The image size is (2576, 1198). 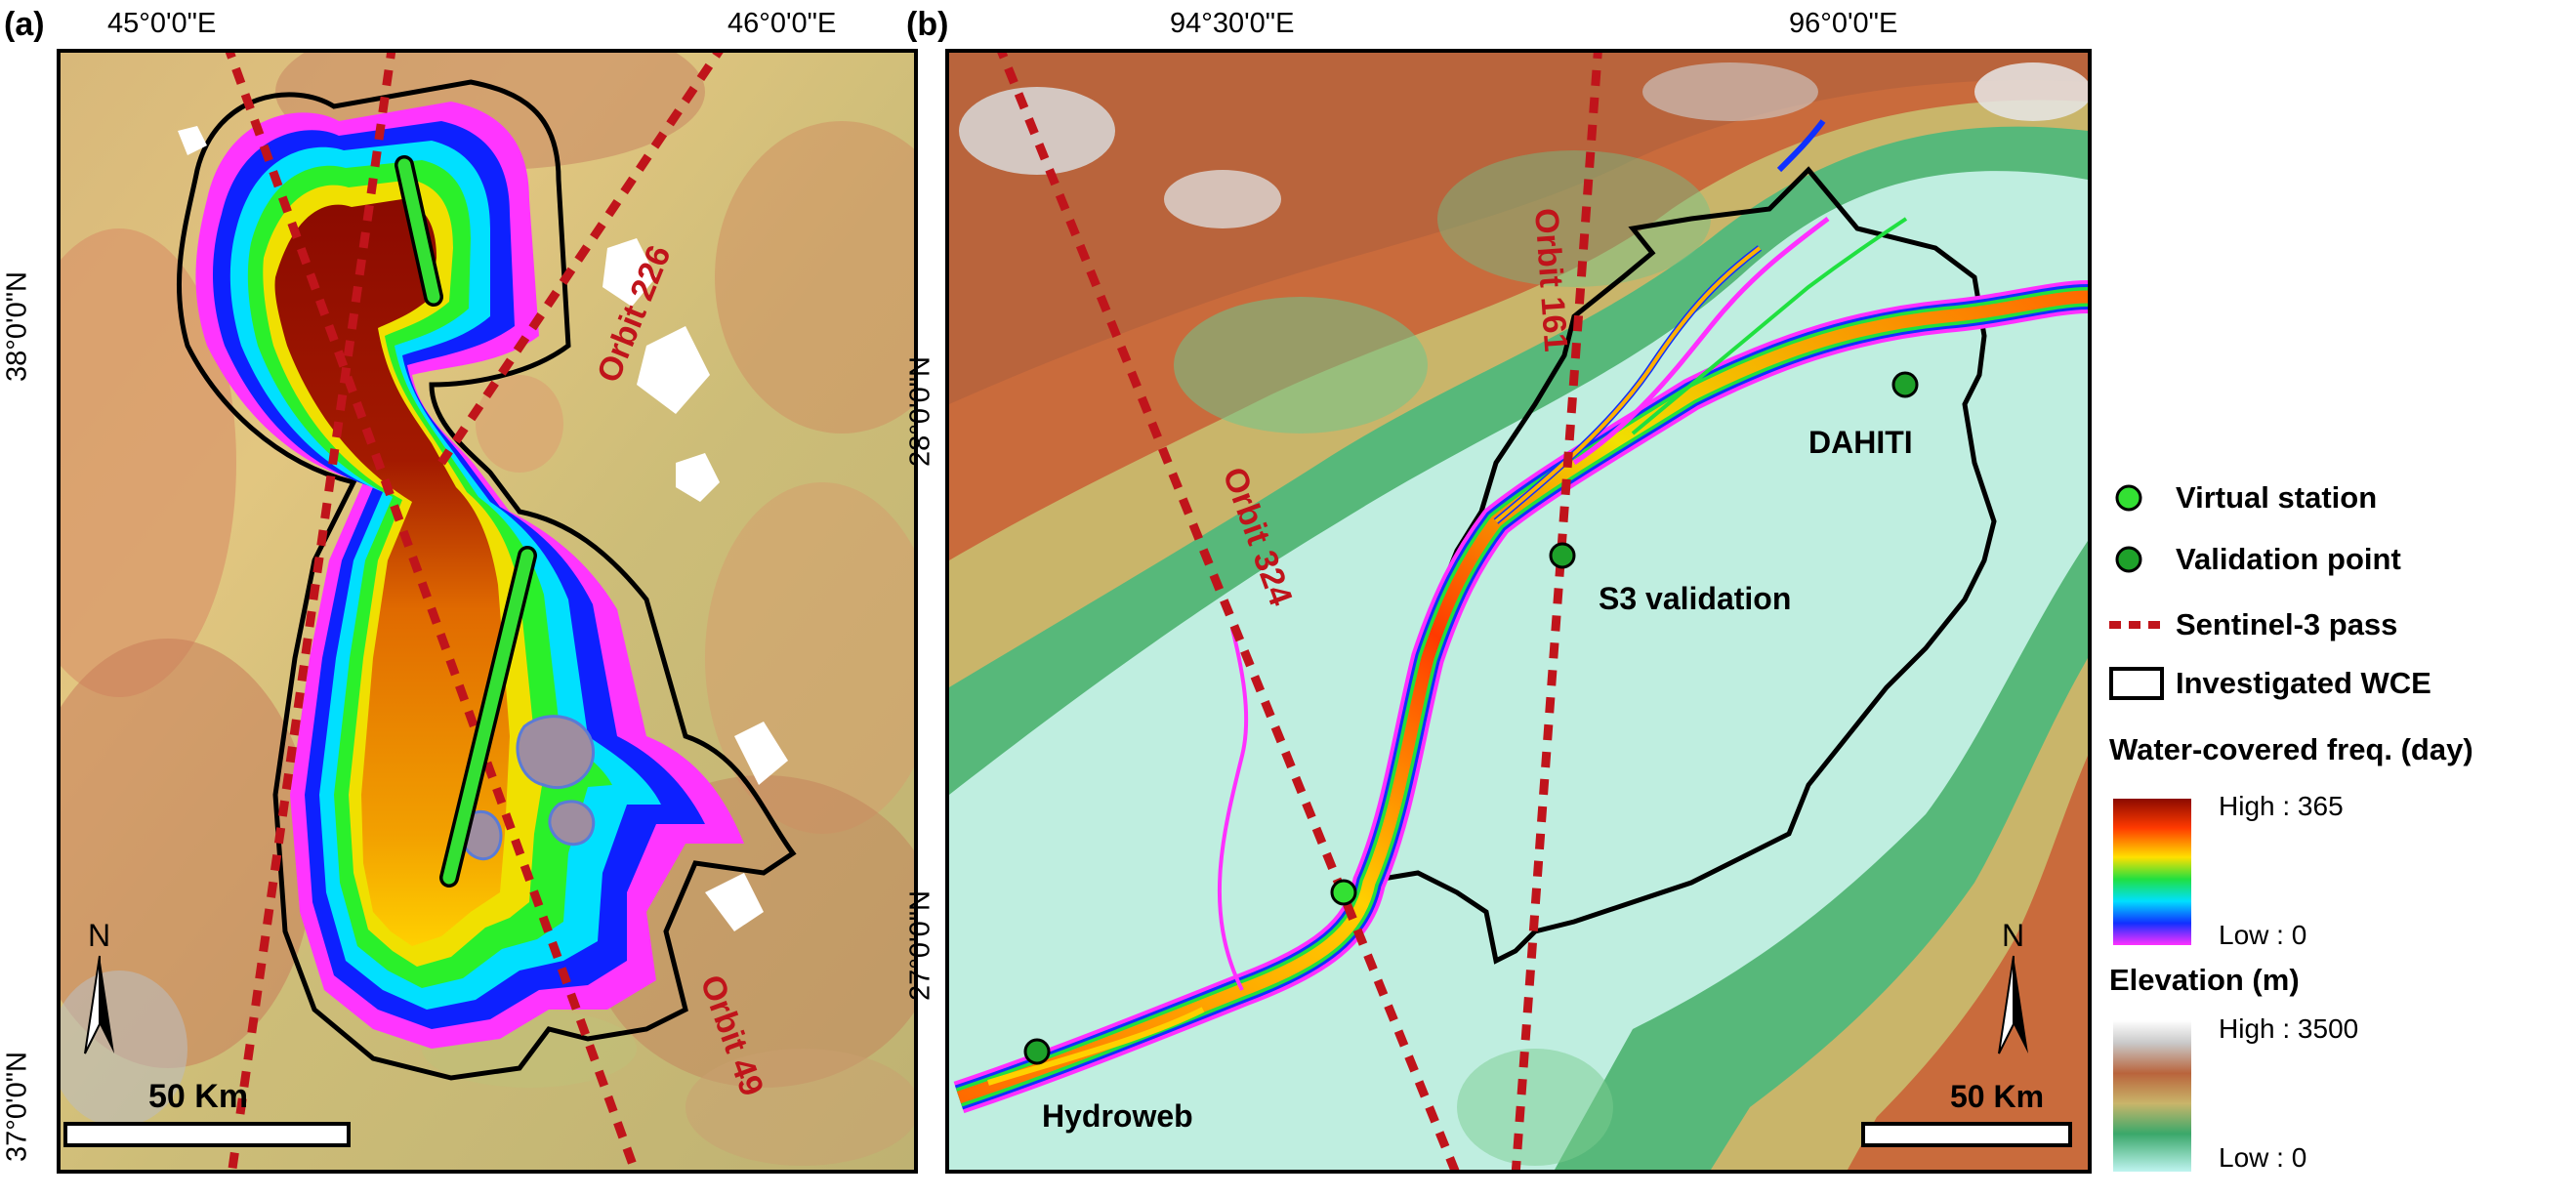 I want to click on panel-a-lat-tick-1: 38°0'0"N, so click(x=17, y=326).